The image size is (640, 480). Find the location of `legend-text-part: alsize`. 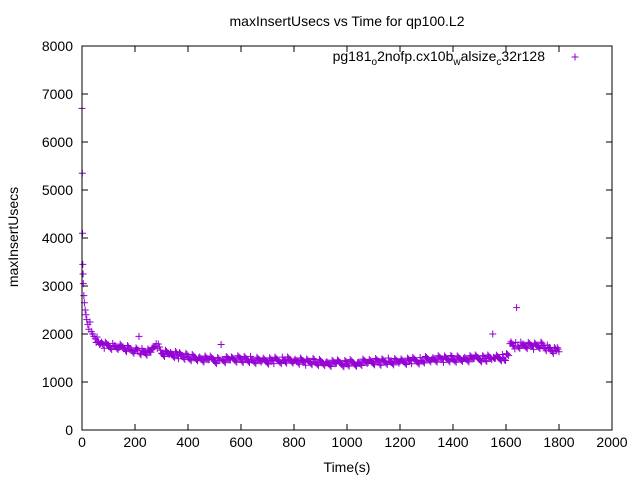

legend-text-part: alsize is located at coordinates (479, 56).